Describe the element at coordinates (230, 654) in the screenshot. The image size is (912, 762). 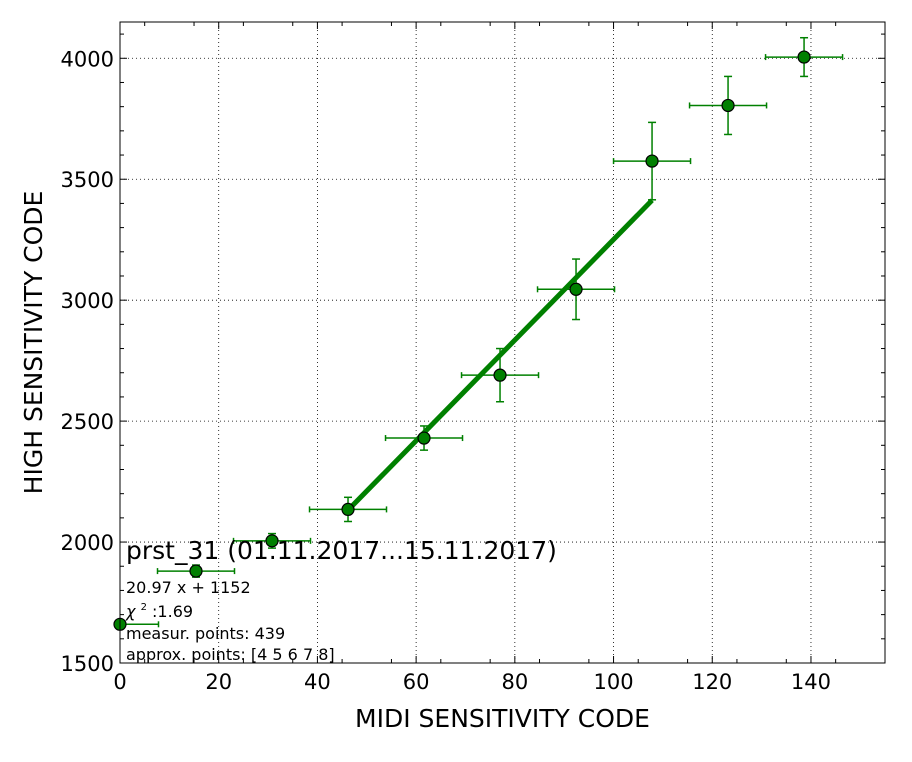
I see `annotation-approx-points: approx. points: [4 5 6 7 8]` at that location.